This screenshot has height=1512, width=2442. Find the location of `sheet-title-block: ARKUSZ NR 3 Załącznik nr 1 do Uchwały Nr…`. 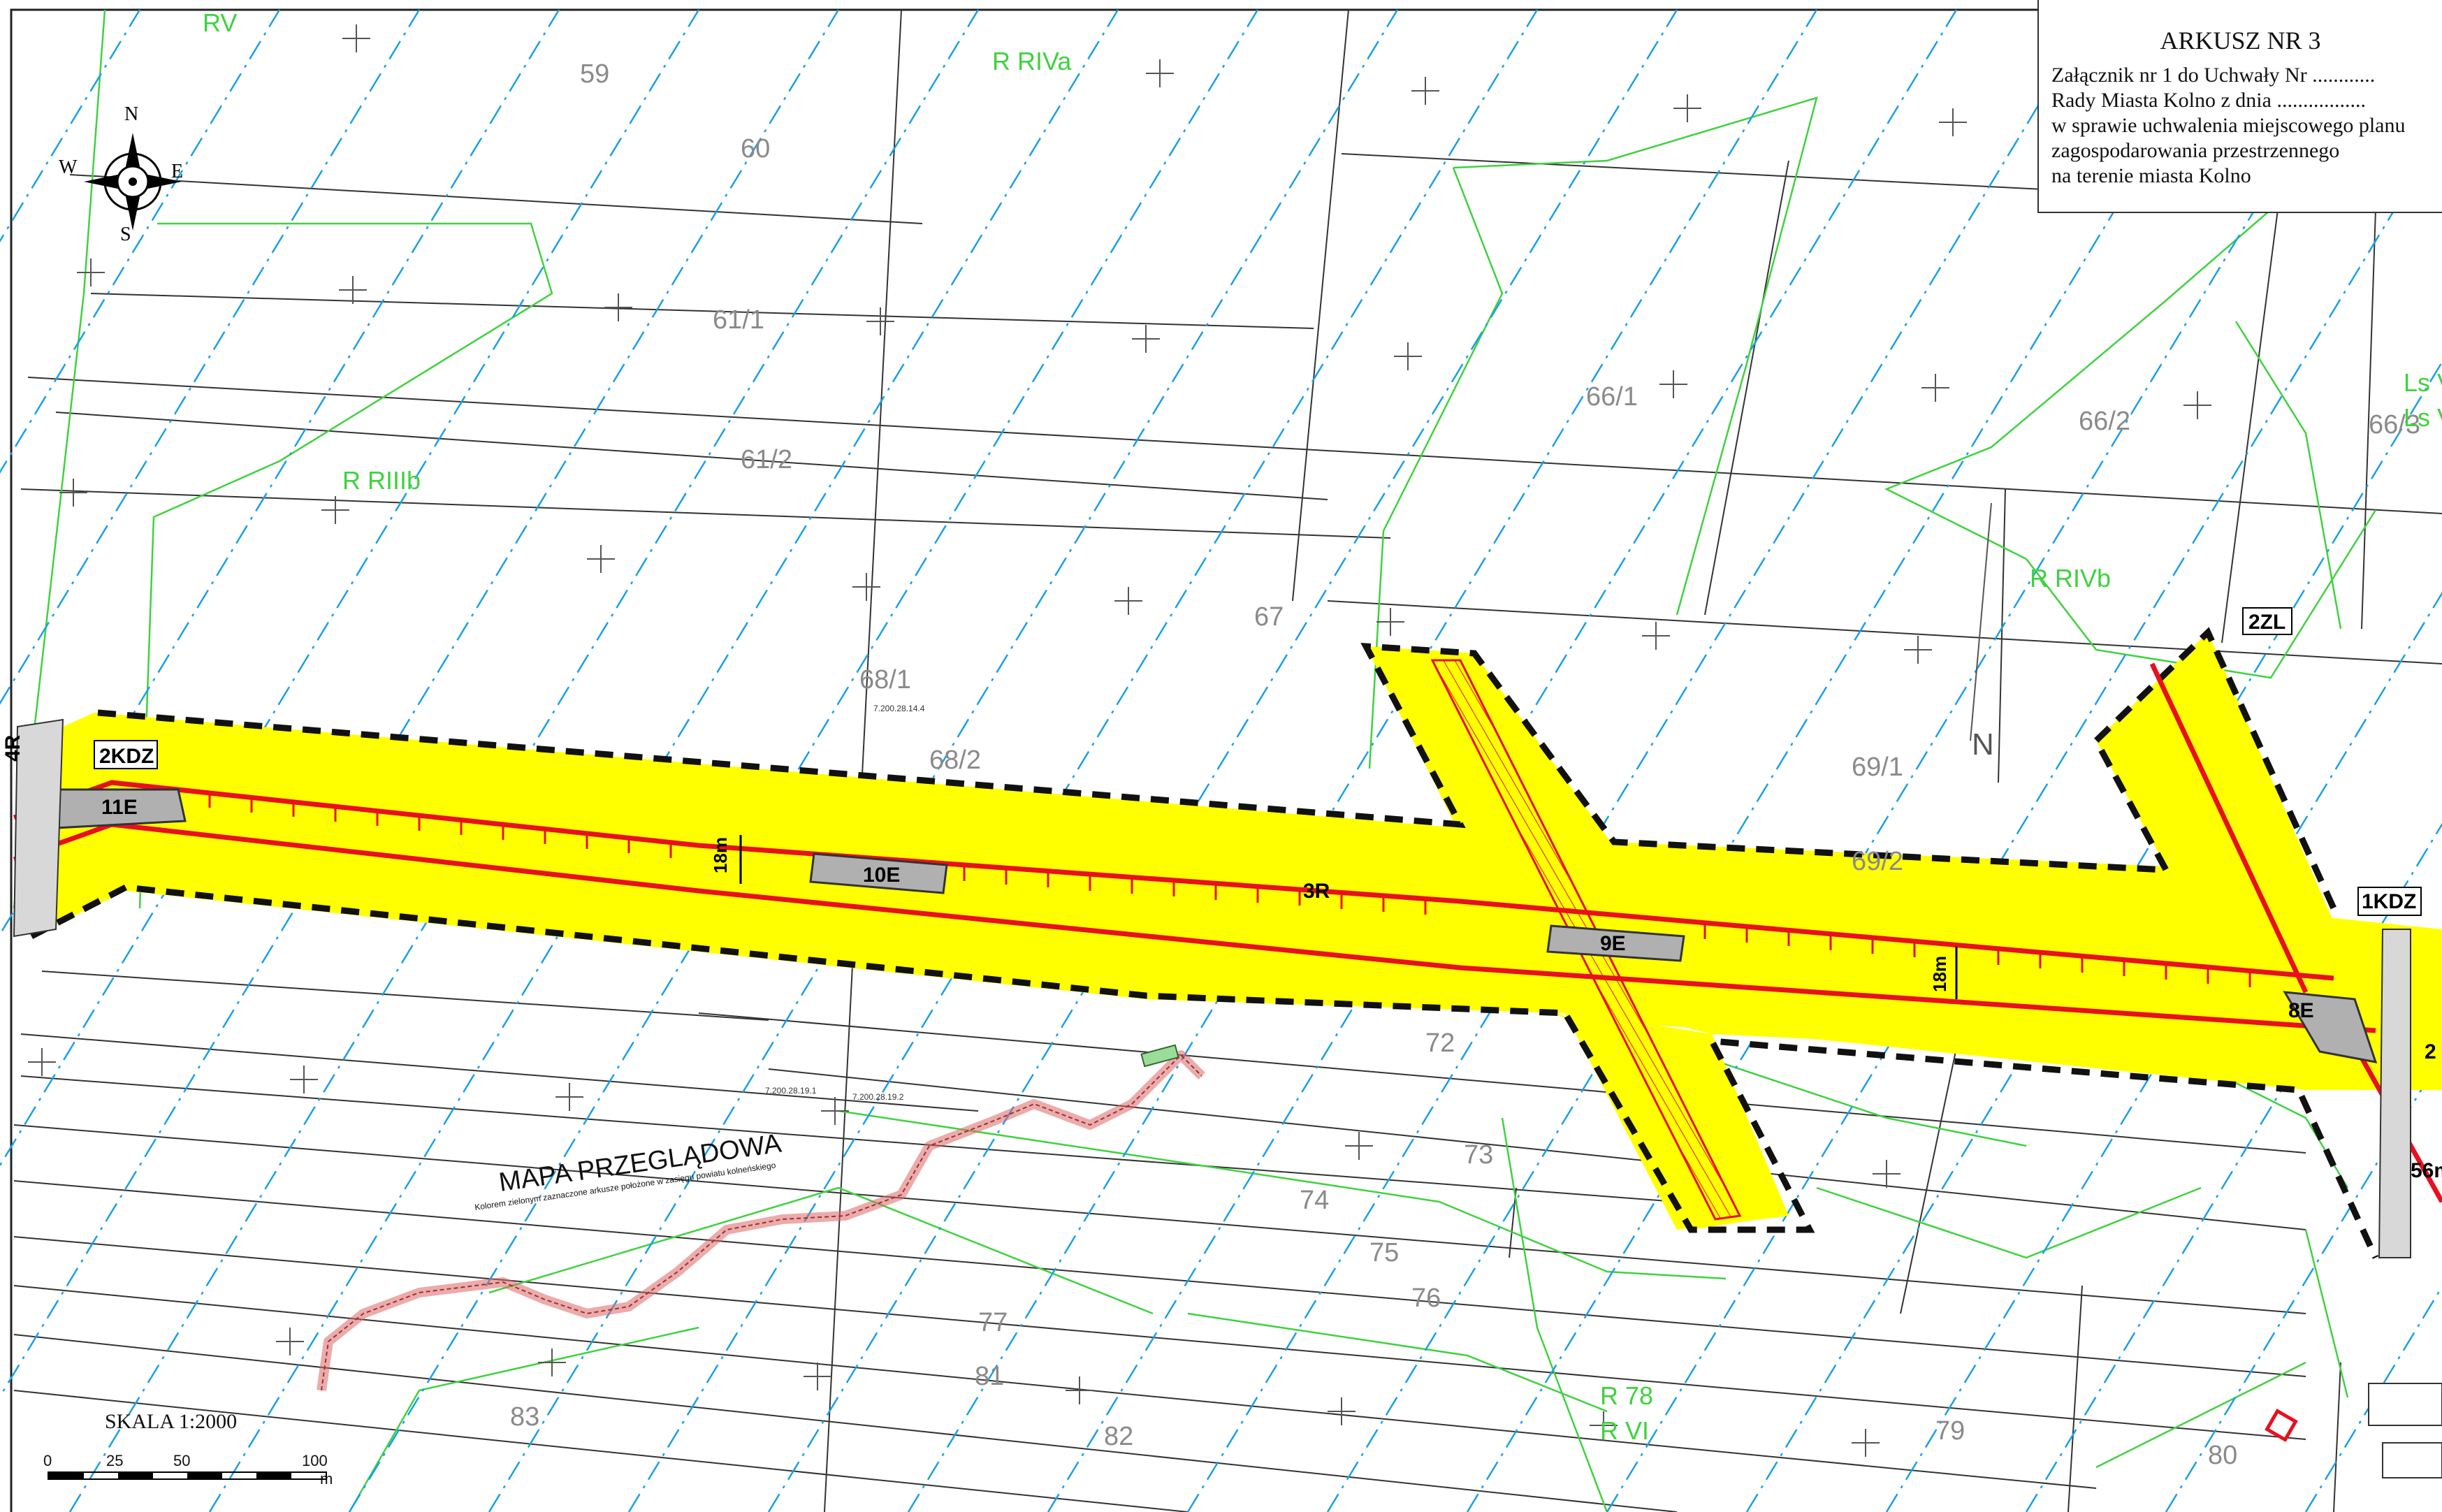

sheet-title-block: ARKUSZ NR 3 Załącznik nr 1 do Uchwały Nr… is located at coordinates (2239, 106).